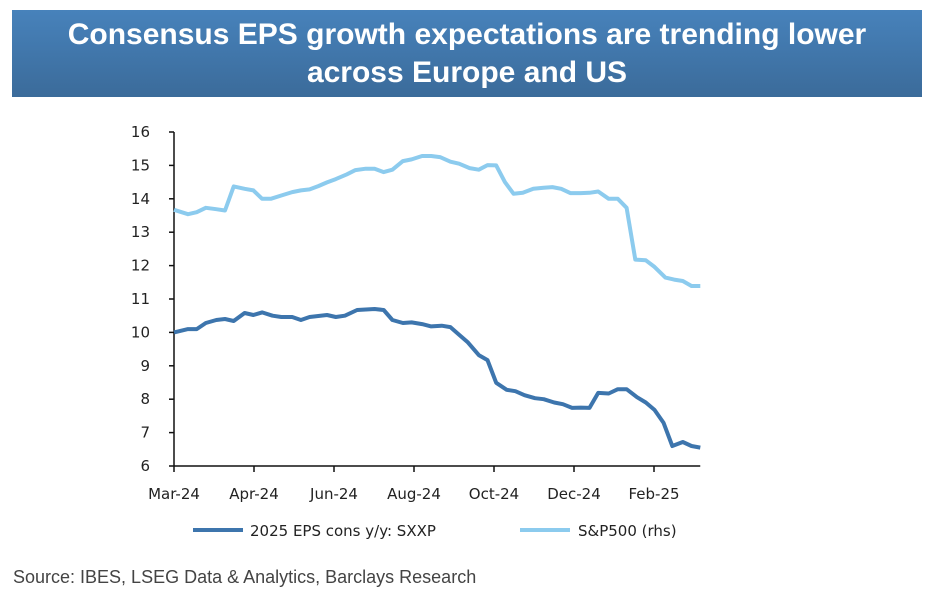 The height and width of the screenshot is (590, 934). I want to click on x-tick-label: Mar-24, so click(174, 494).